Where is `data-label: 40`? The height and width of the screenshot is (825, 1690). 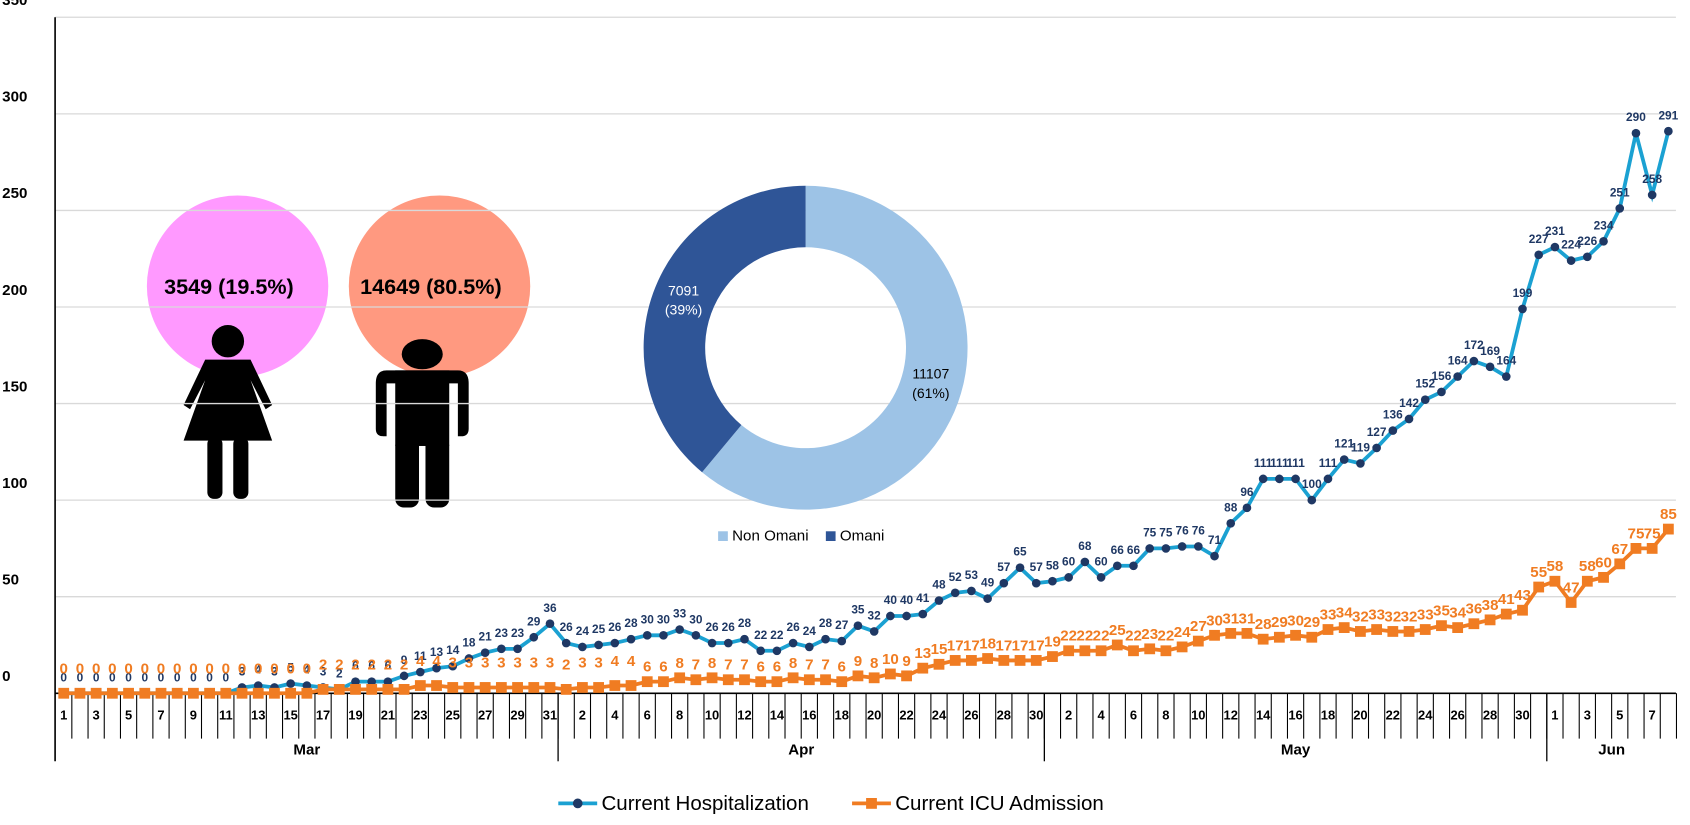
data-label: 40 is located at coordinates (907, 600).